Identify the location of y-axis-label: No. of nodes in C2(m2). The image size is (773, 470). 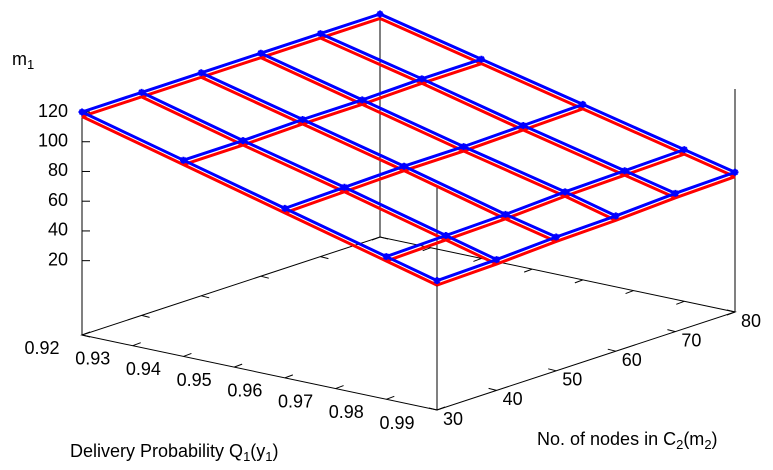
(627, 441).